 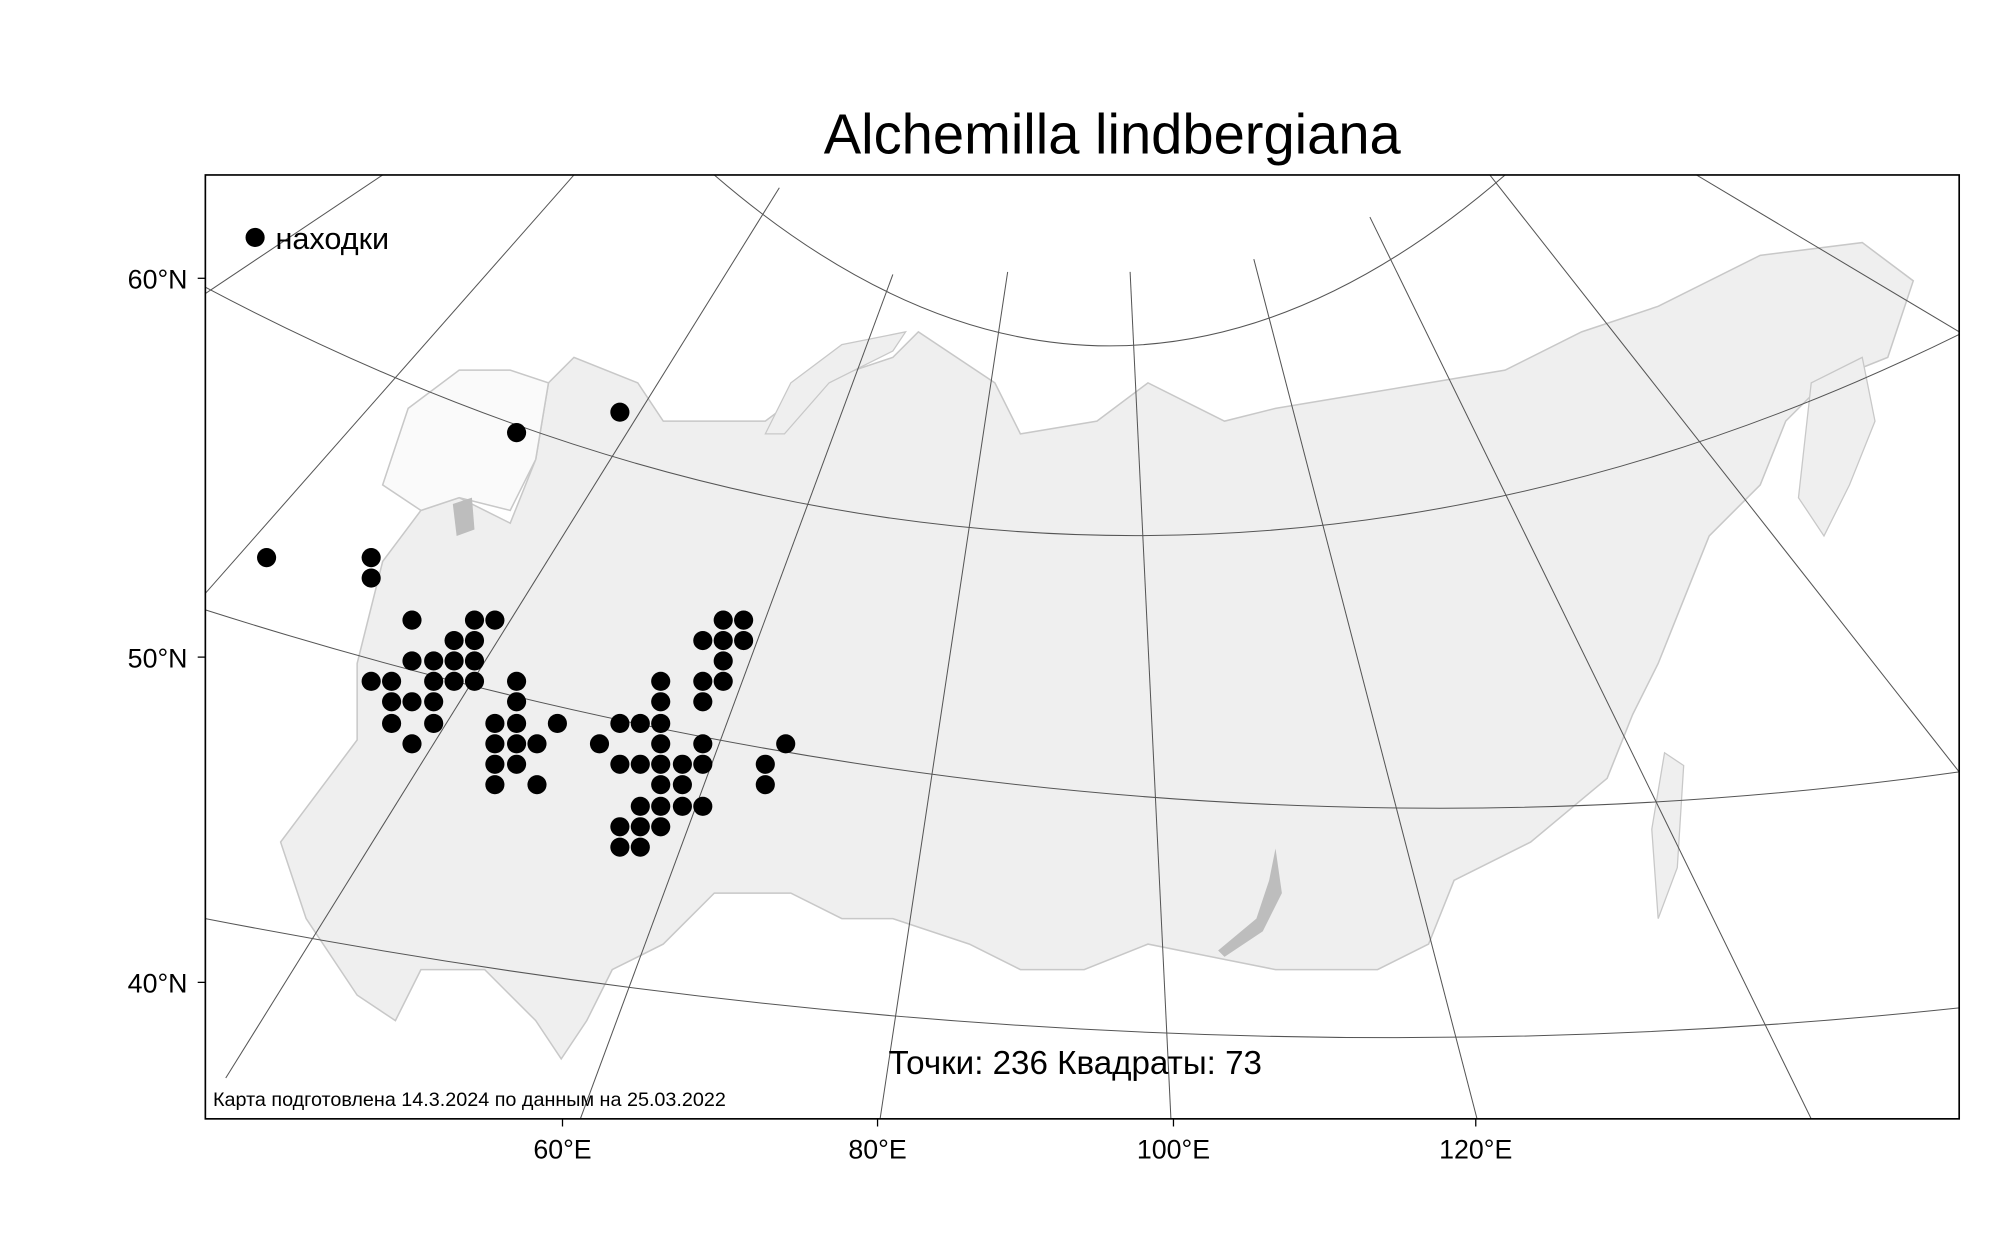 What do you see at coordinates (1113, 133) in the screenshot?
I see `map-title: Alchemilla lindbergiana` at bounding box center [1113, 133].